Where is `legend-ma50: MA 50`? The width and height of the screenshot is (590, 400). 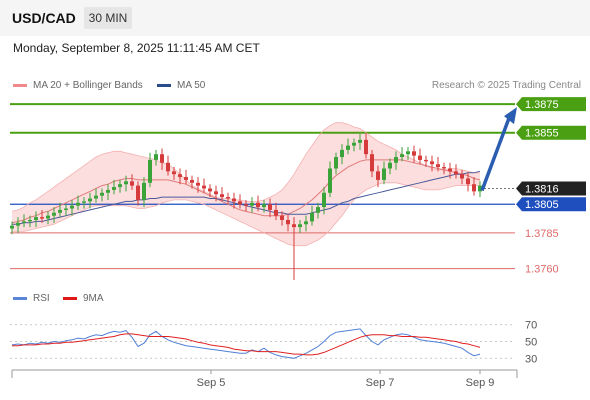
legend-ma50: MA 50 is located at coordinates (181, 85).